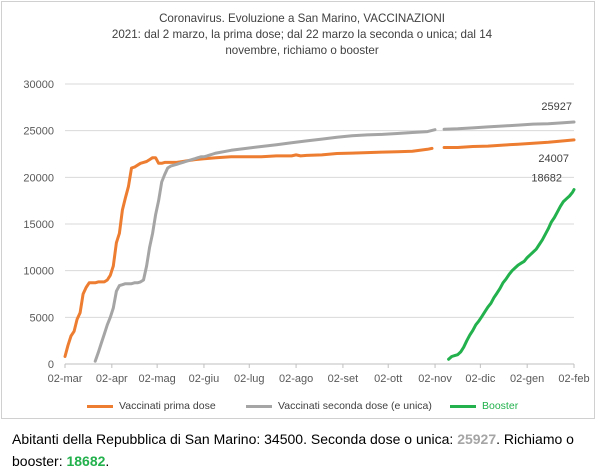 The image size is (598, 472). What do you see at coordinates (477, 439) in the screenshot?
I see `caption-second-dose-value: 25927` at bounding box center [477, 439].